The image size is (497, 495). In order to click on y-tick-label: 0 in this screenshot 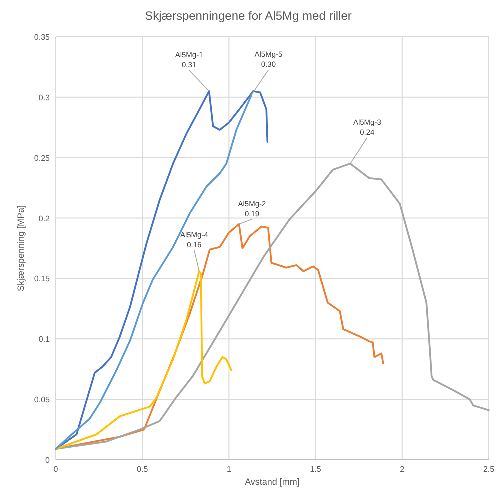, I will do `click(48, 460)`.